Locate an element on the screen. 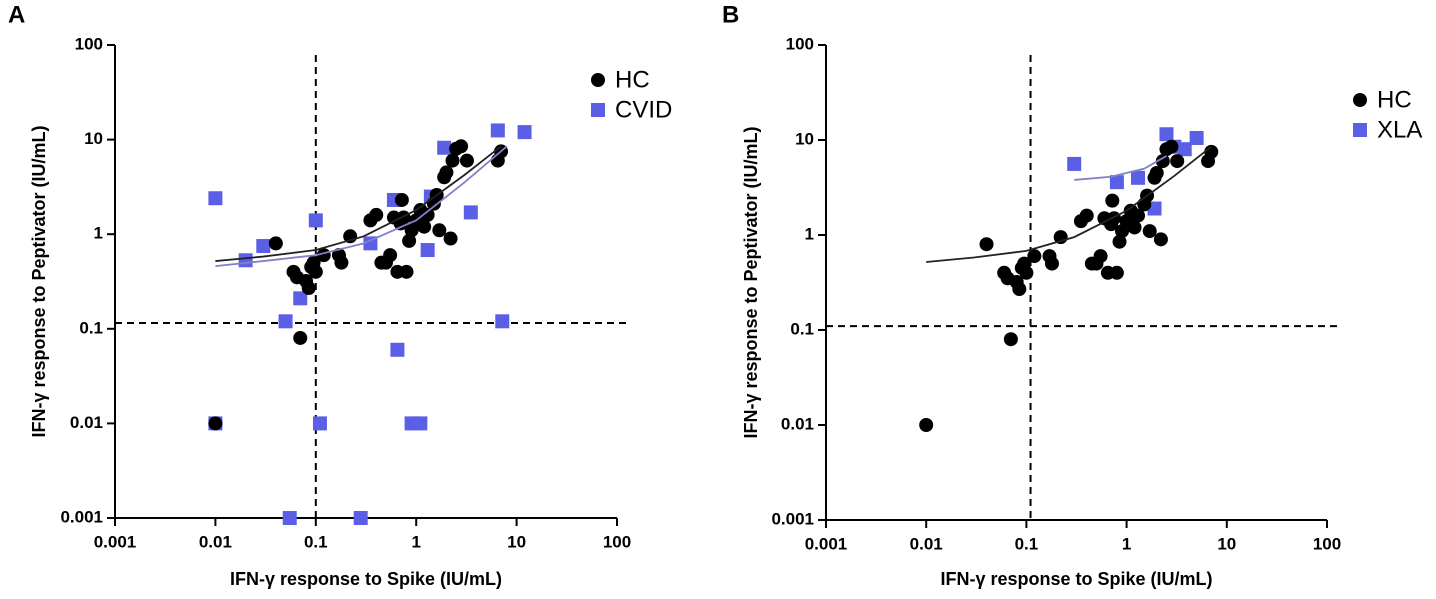  legend-label: XLA is located at coordinates (1399, 129).